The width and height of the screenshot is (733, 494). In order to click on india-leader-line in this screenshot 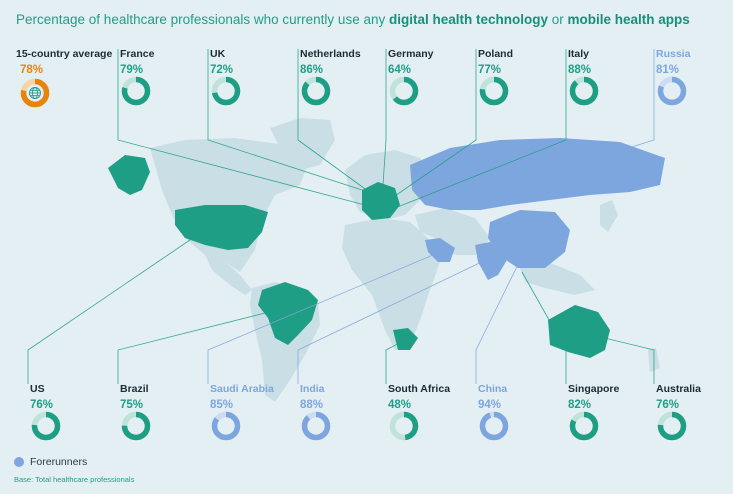, I will do `click(394, 320)`.